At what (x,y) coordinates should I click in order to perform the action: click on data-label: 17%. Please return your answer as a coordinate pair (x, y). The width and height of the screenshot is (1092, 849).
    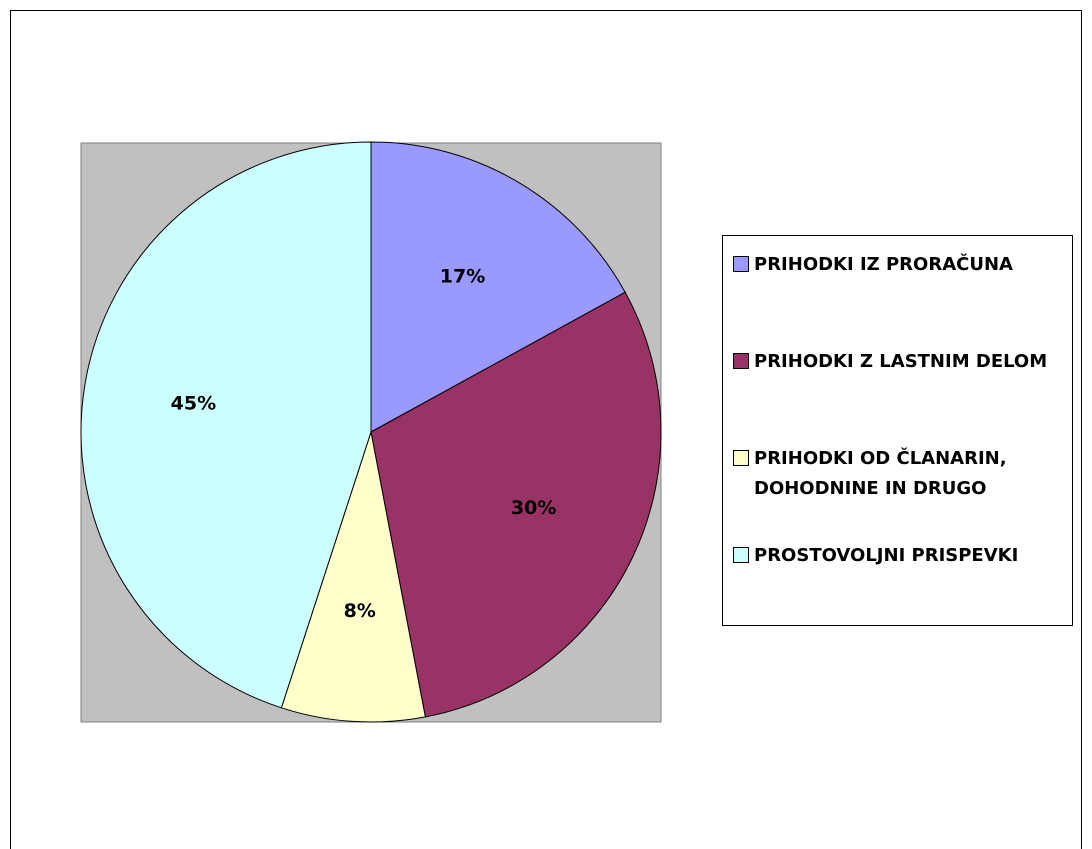
    Looking at the image, I should click on (462, 277).